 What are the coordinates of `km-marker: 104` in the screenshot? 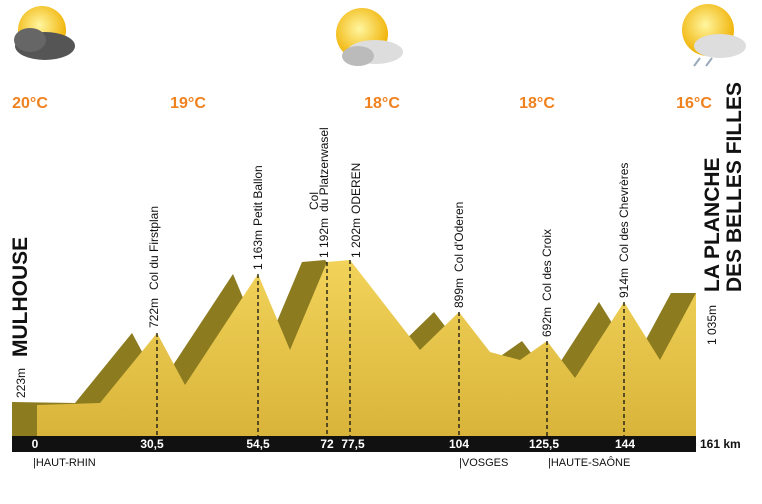 It's located at (459, 444).